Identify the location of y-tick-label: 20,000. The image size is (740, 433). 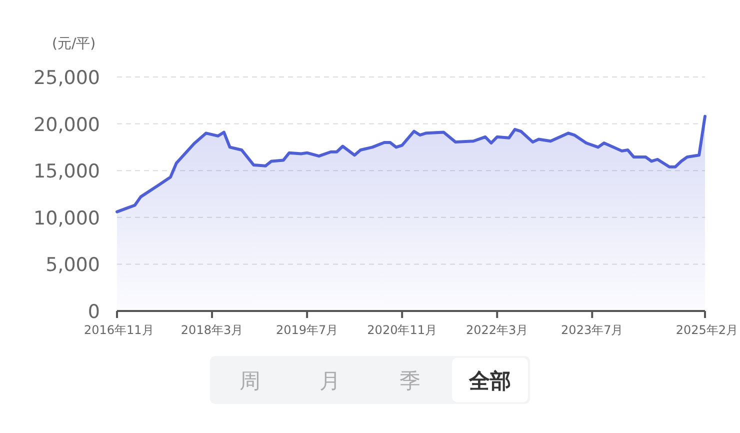
(67, 125).